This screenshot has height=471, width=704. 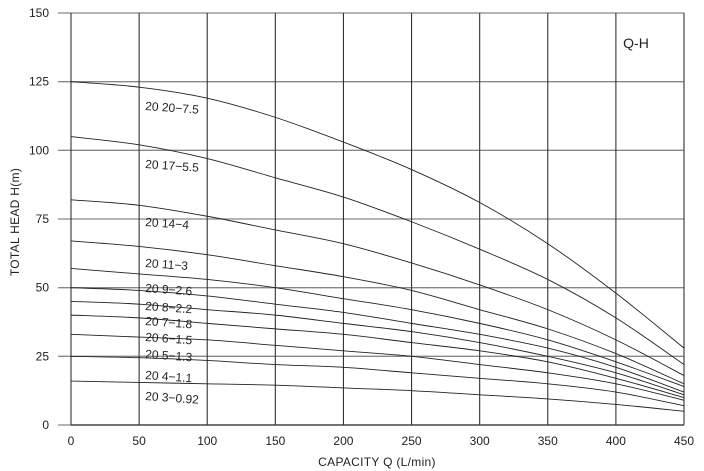 What do you see at coordinates (167, 223) in the screenshot?
I see `curve-label: 20 14−4` at bounding box center [167, 223].